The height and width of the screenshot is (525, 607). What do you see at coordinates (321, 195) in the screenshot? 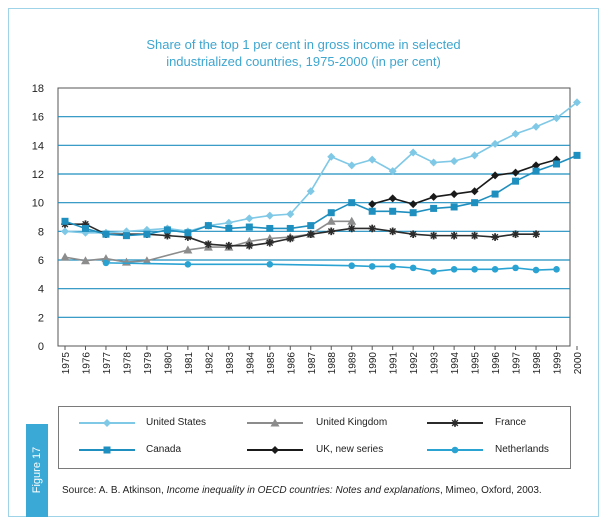
I see `series-line-canada` at bounding box center [321, 195].